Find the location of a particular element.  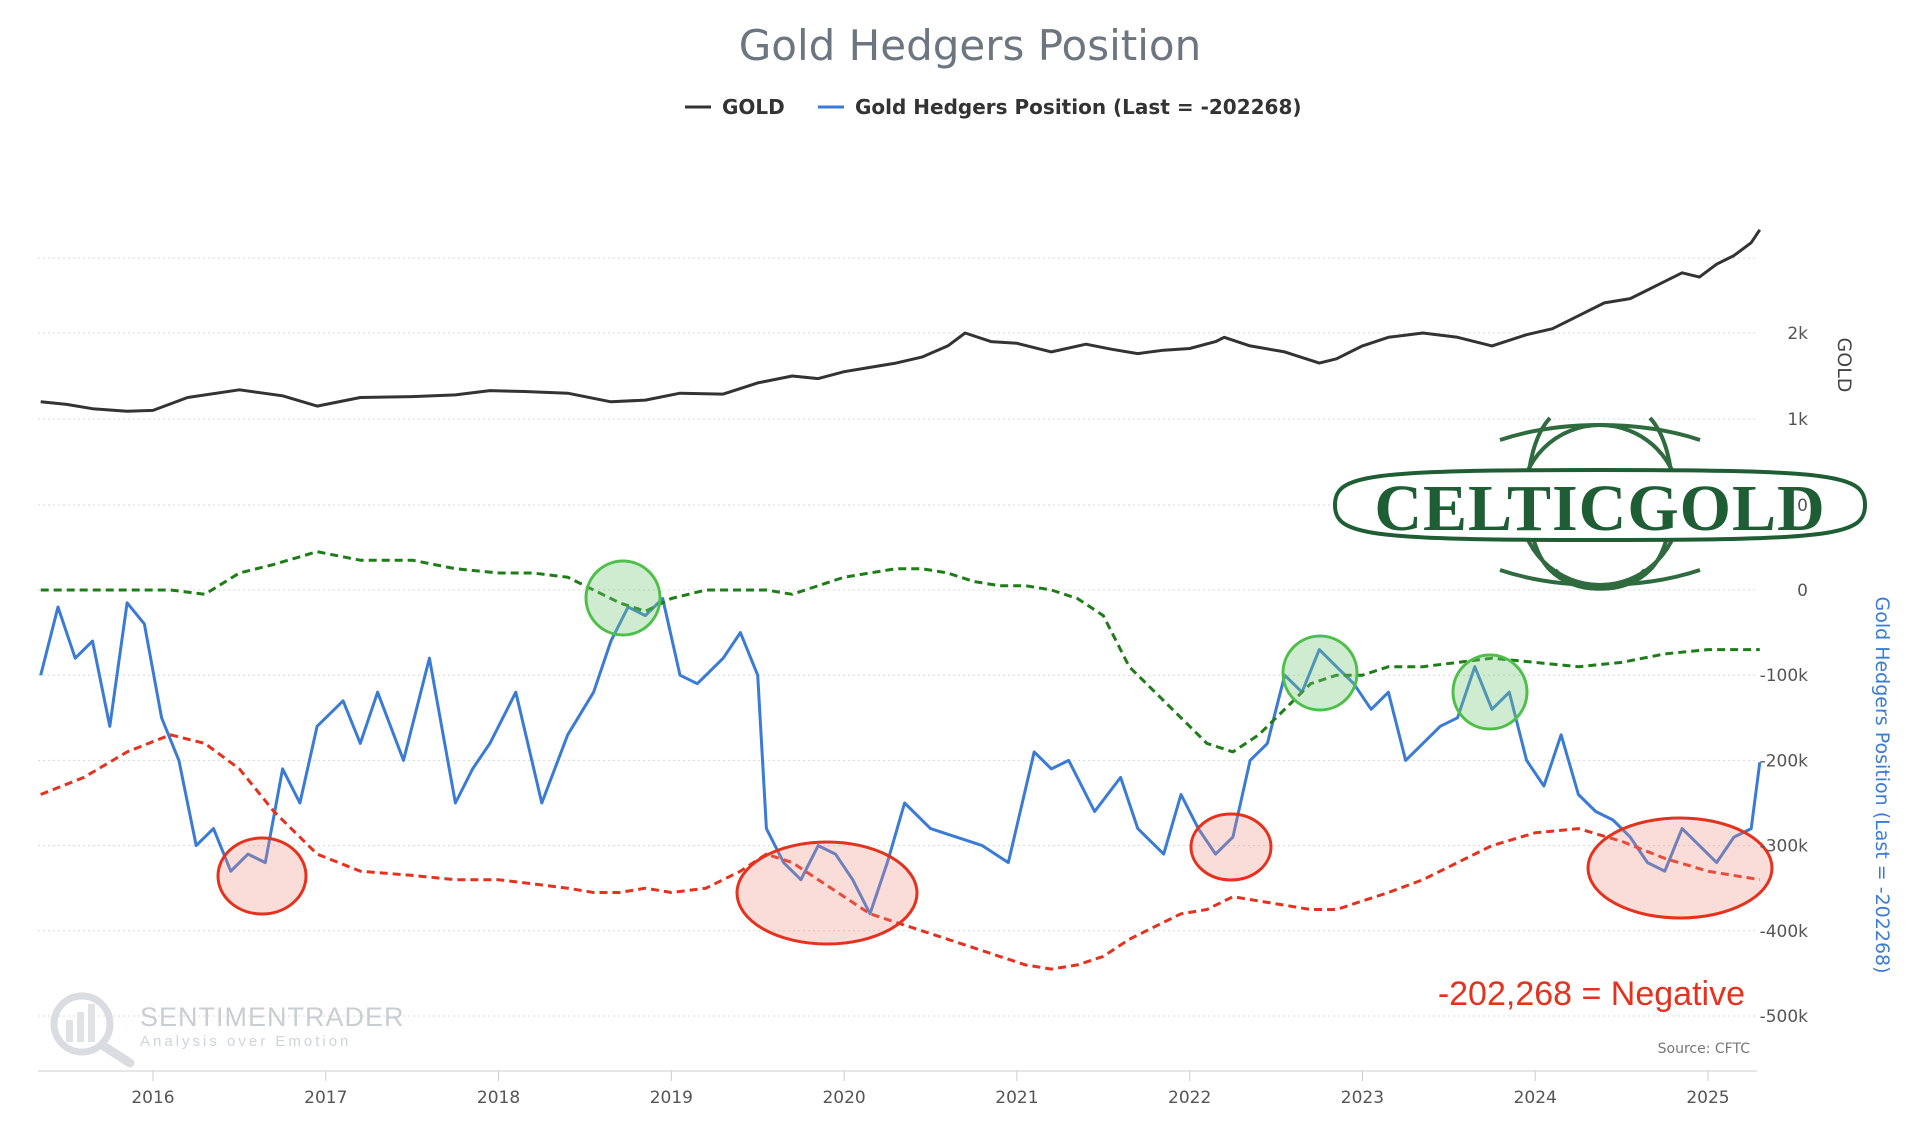

hedgers-axis-ticks: 0 -100k -200k -300k -400k -500k is located at coordinates (1784, 804).